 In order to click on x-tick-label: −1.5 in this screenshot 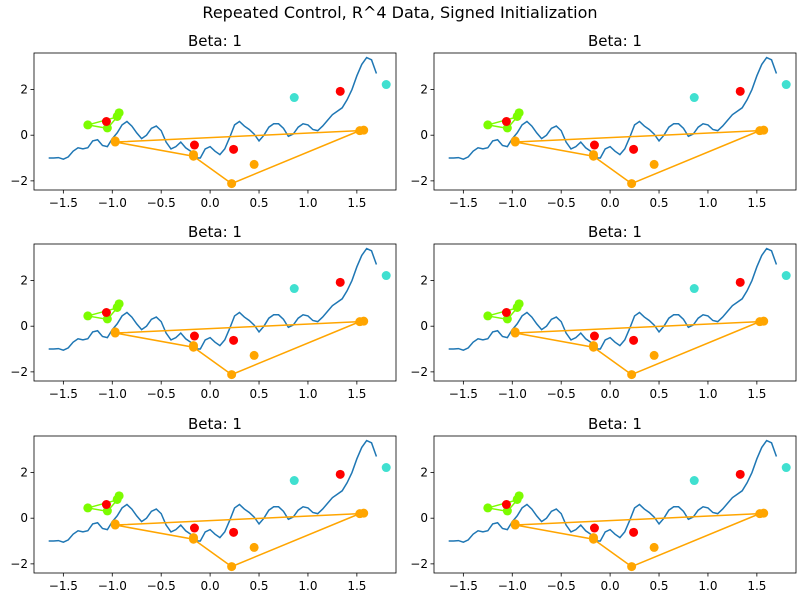, I will do `click(463, 203)`.